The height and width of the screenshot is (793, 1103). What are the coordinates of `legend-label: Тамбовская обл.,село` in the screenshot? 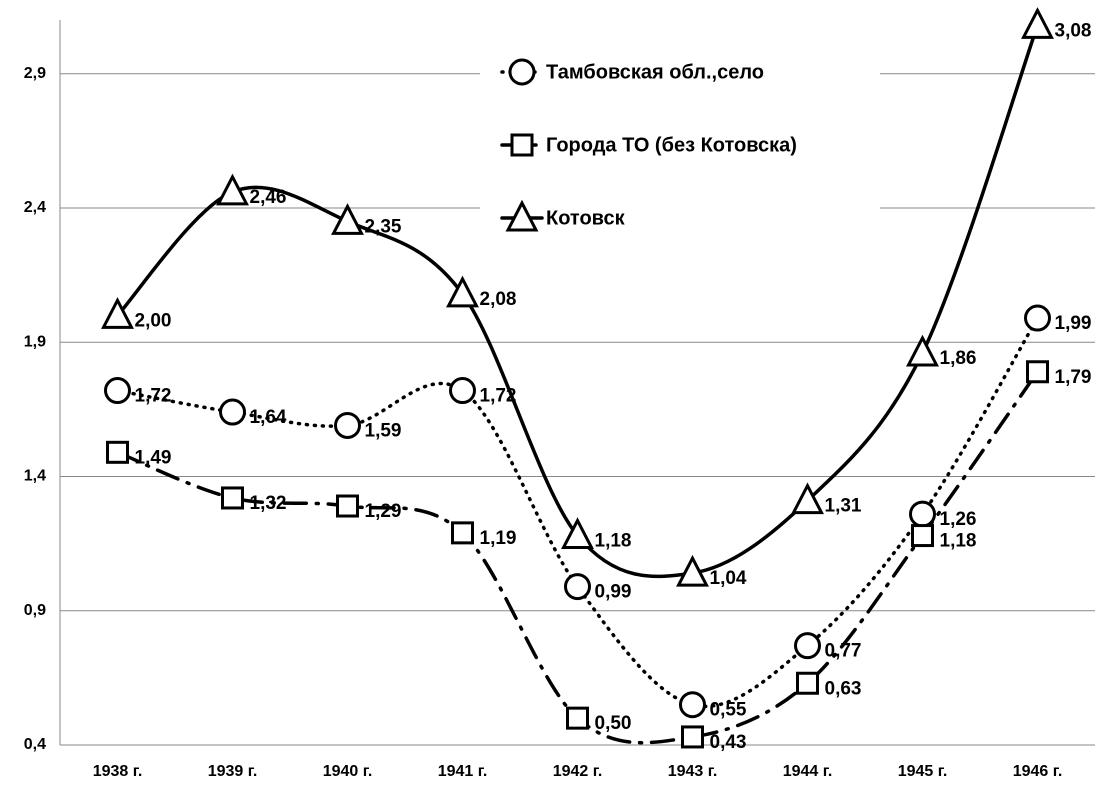 It's located at (655, 72).